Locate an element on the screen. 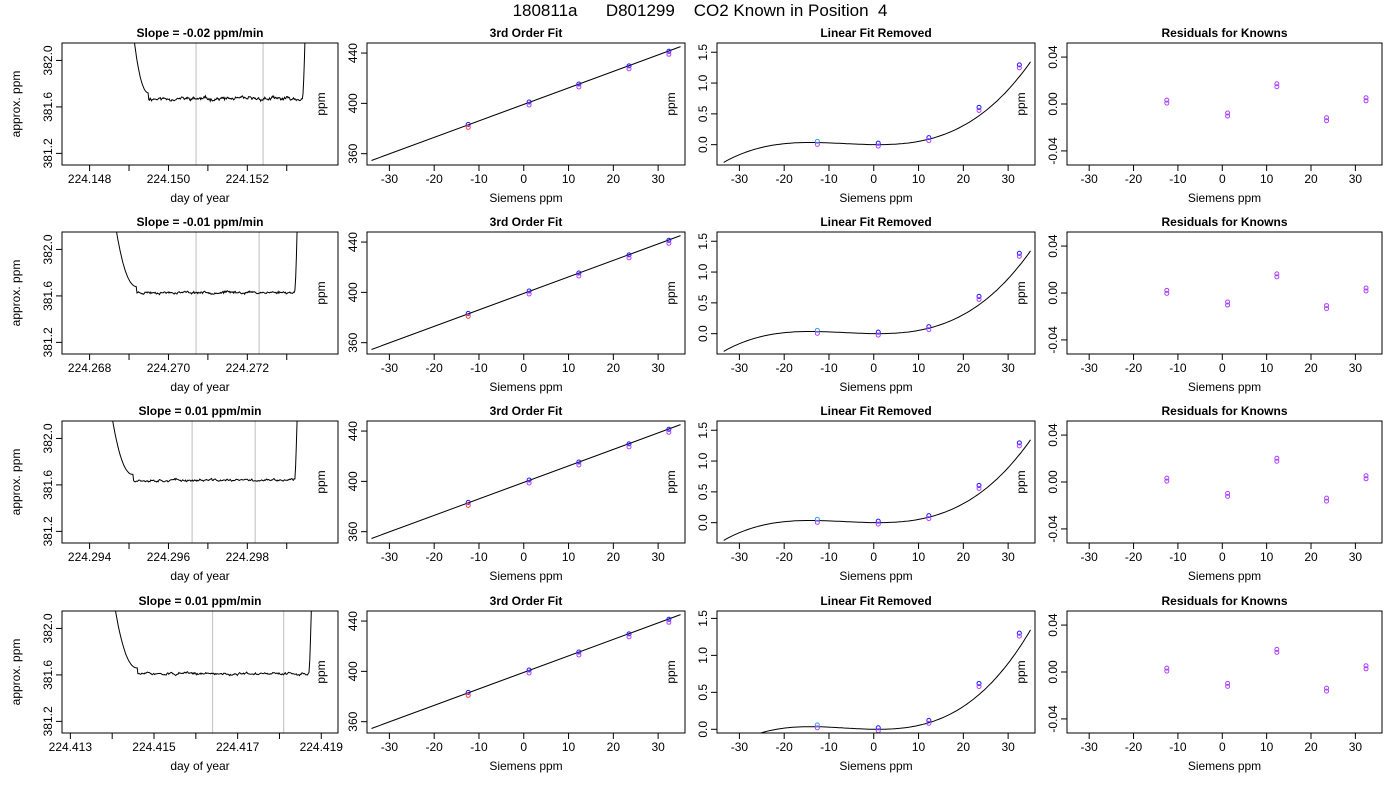 This screenshot has width=1400, height=800. y-tick-label: 0.5 is located at coordinates (703, 302).